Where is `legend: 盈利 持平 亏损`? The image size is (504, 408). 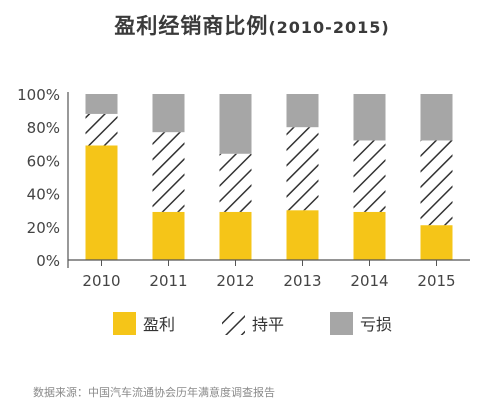 legend: 盈利 持平 亏损 is located at coordinates (252, 323).